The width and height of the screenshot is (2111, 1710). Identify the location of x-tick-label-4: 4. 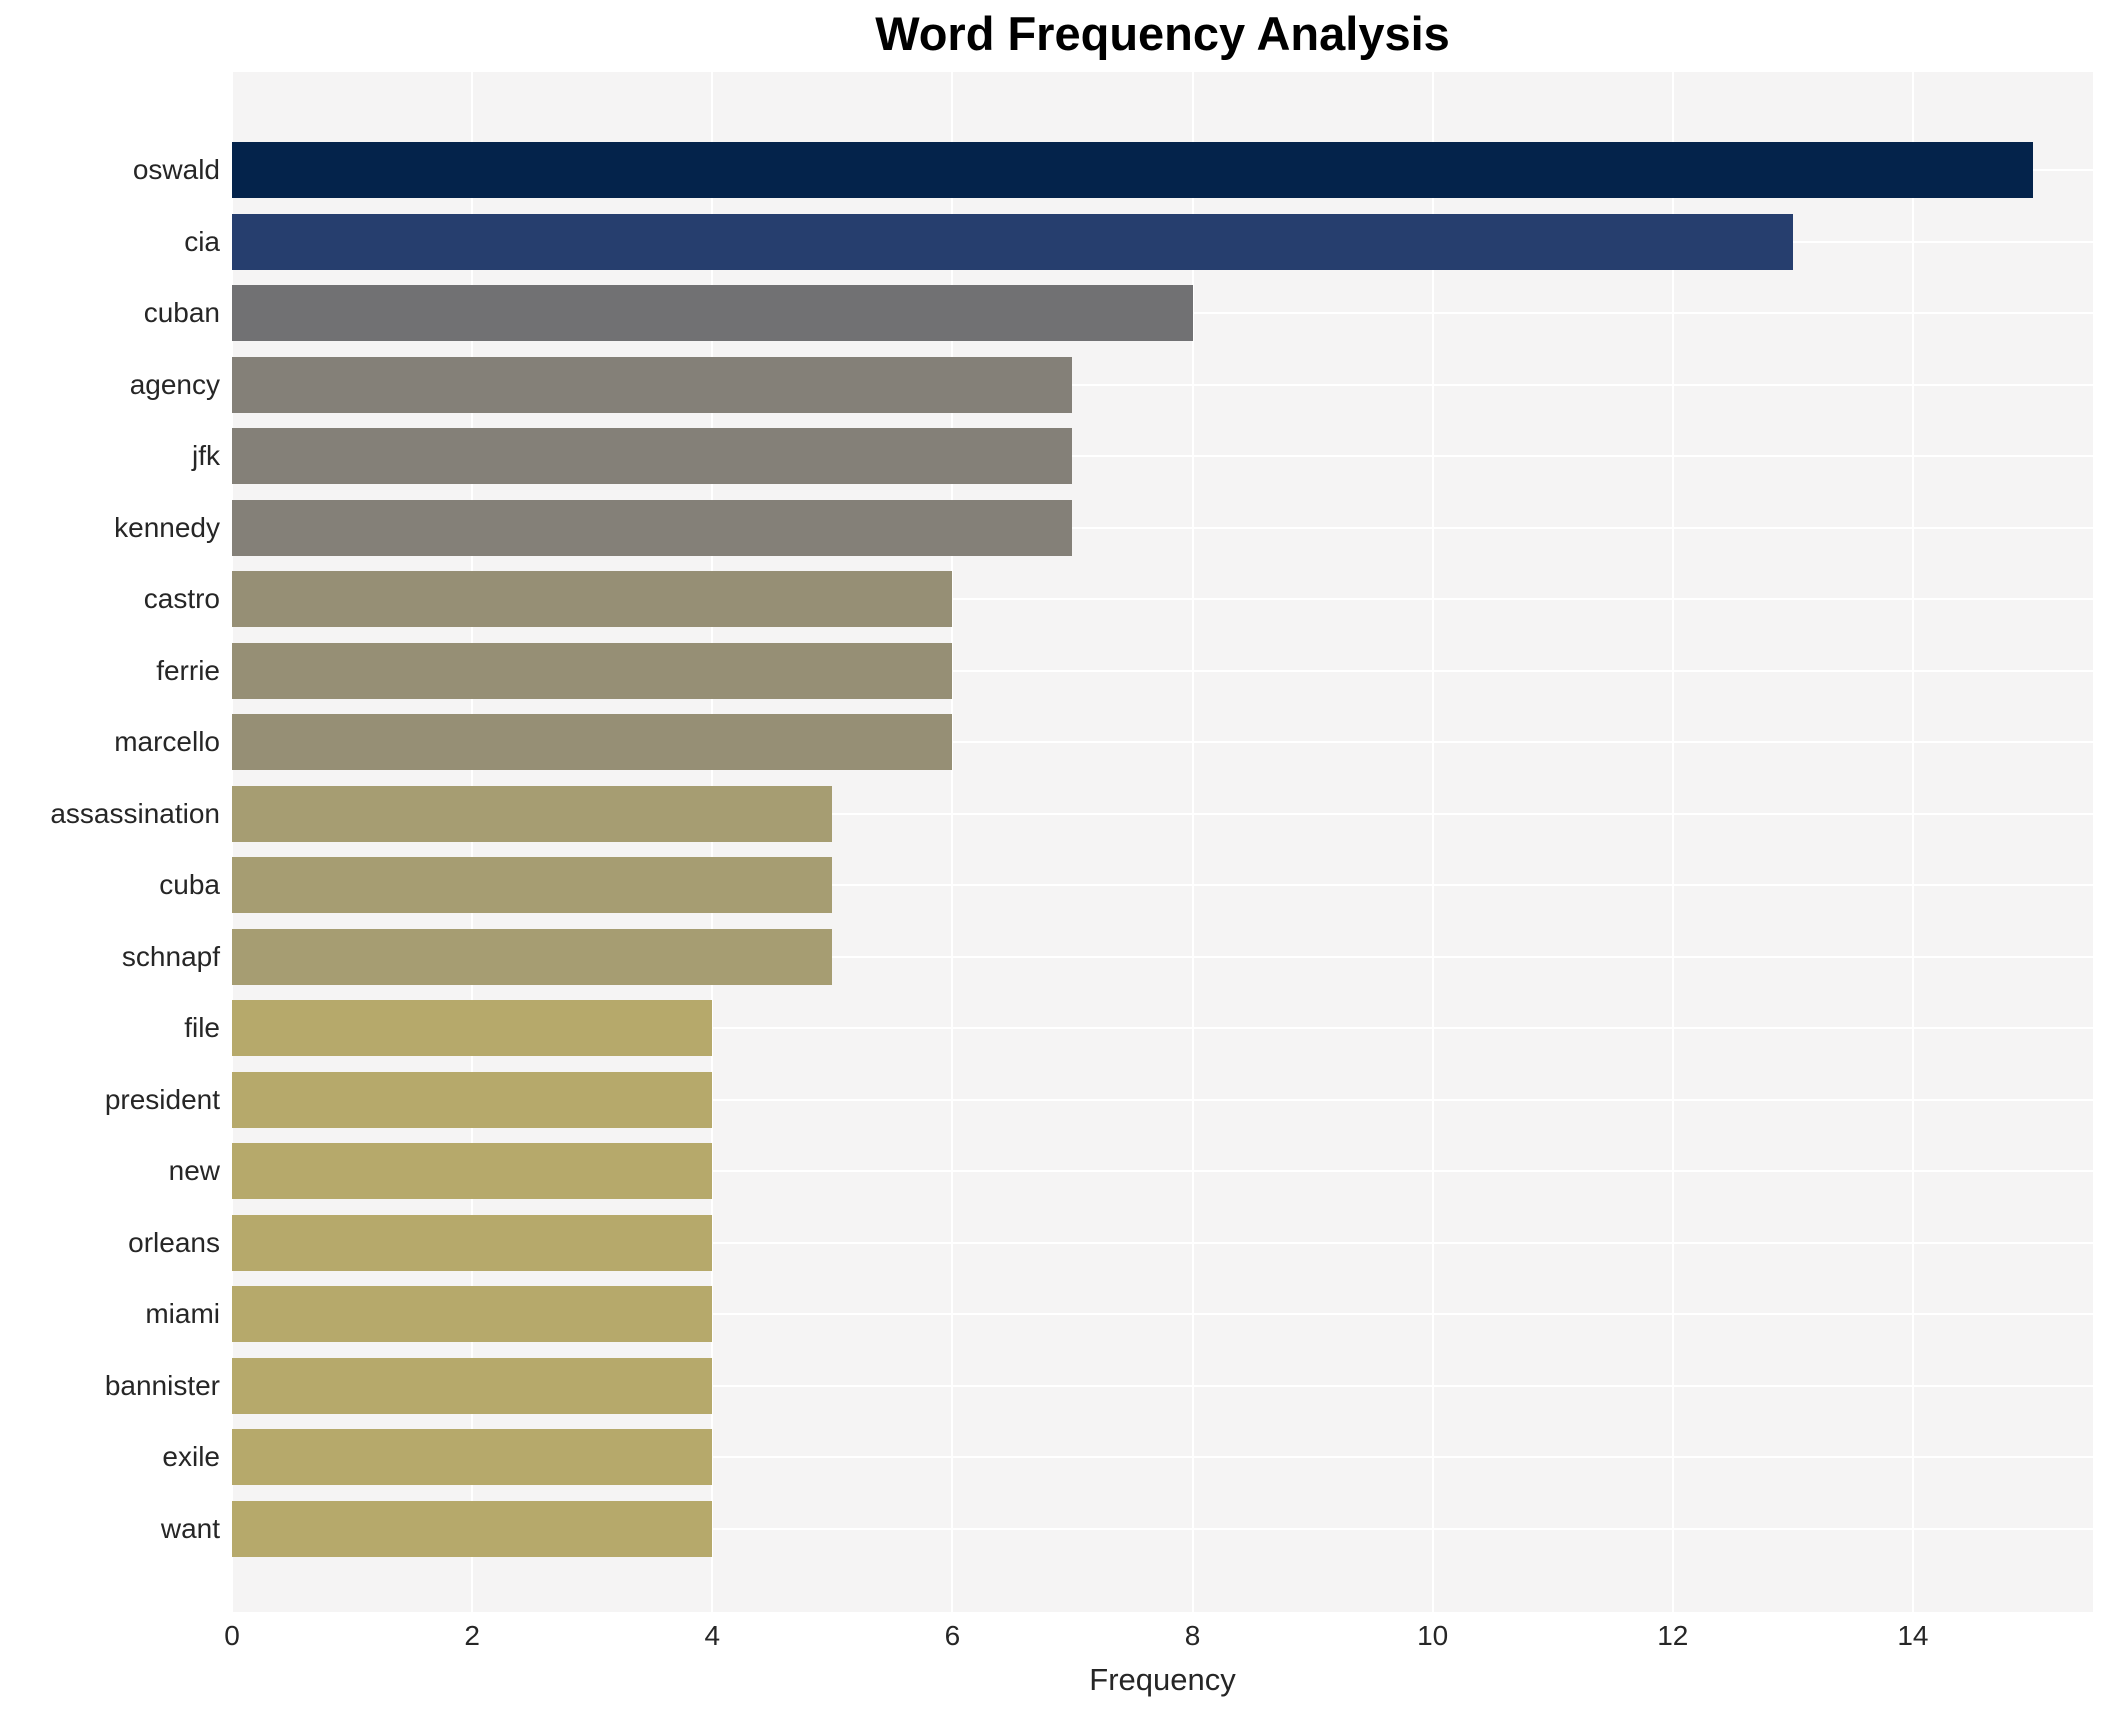
(712, 1635).